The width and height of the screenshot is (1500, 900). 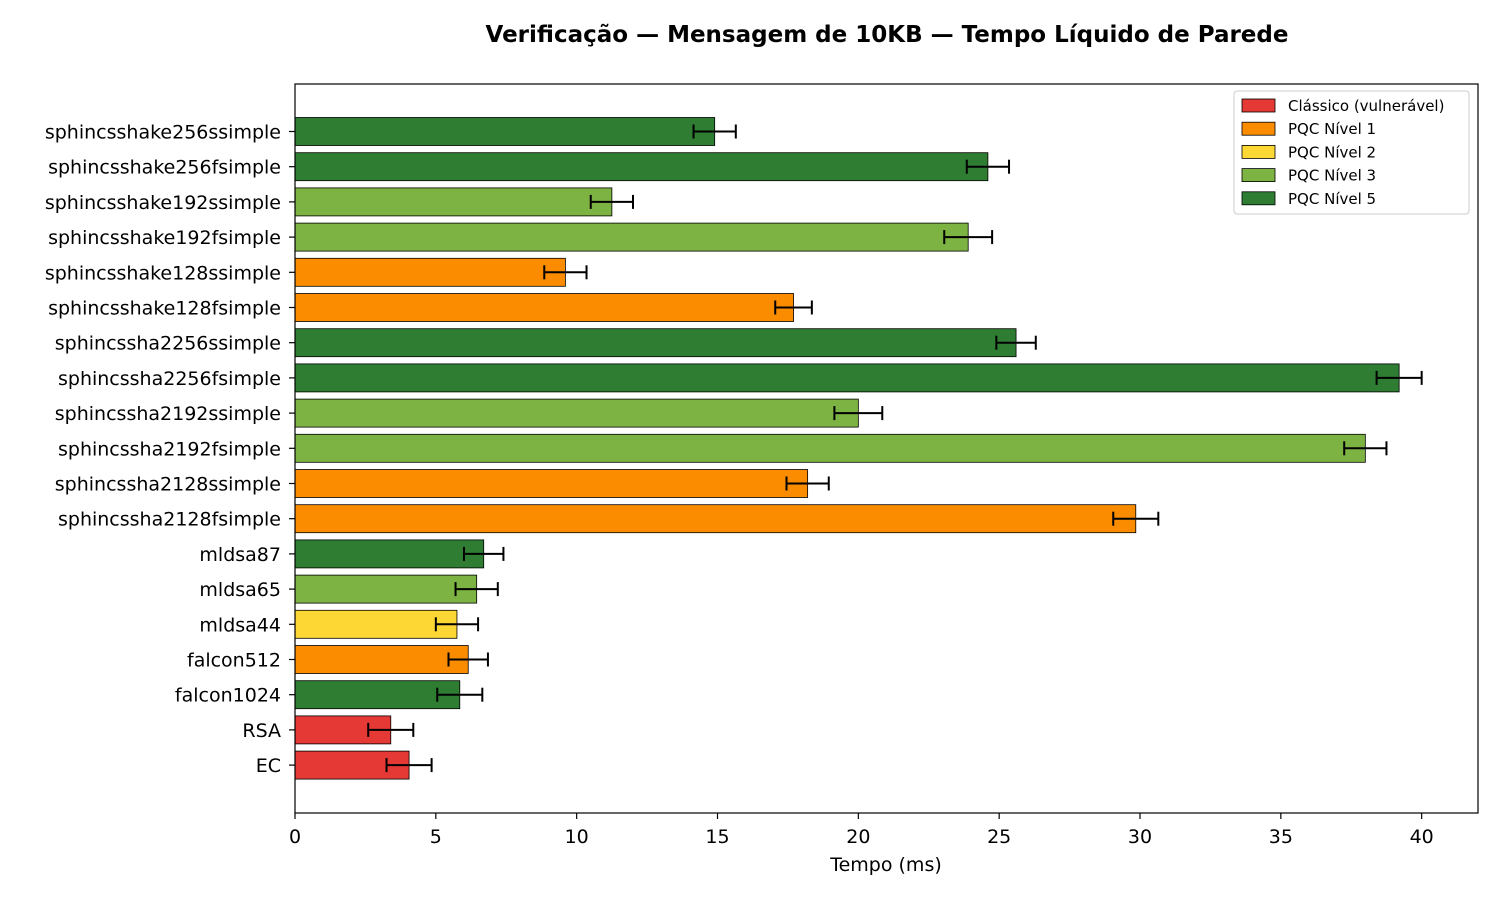 I want to click on bar-sphincsshake128fsimple, so click(x=544, y=307).